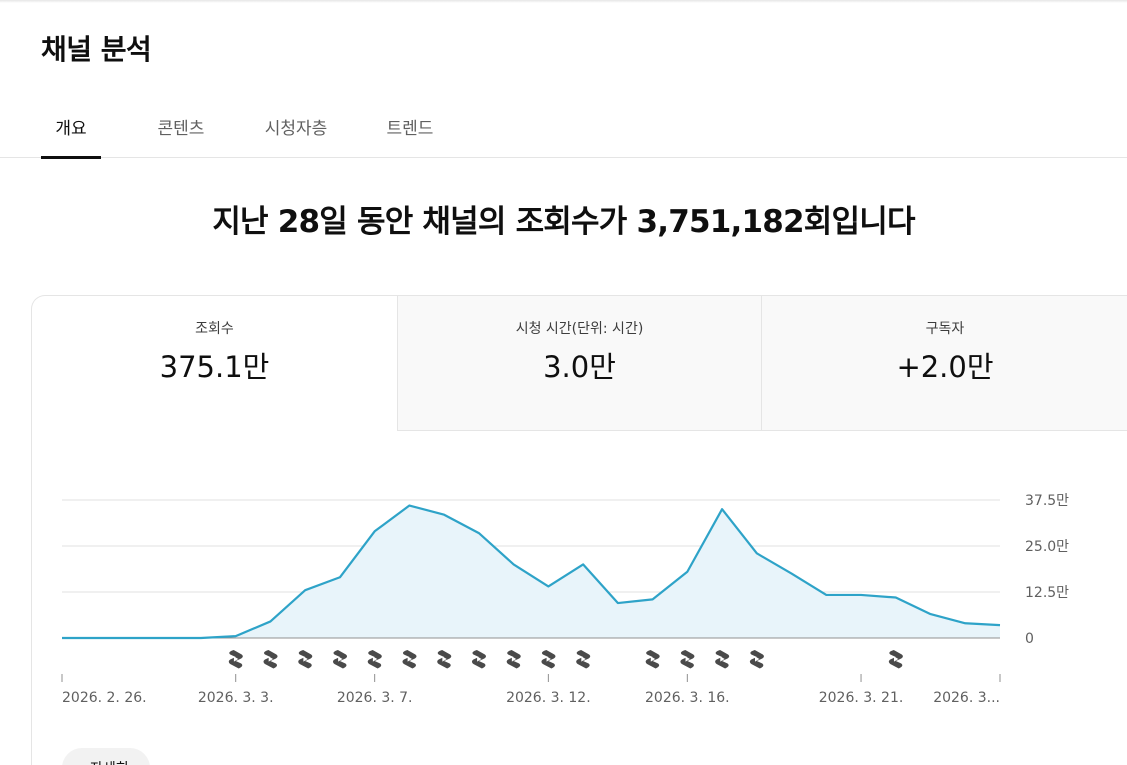 The height and width of the screenshot is (765, 1127). I want to click on x-tick-label: 2026. 3. 16., so click(687, 698).